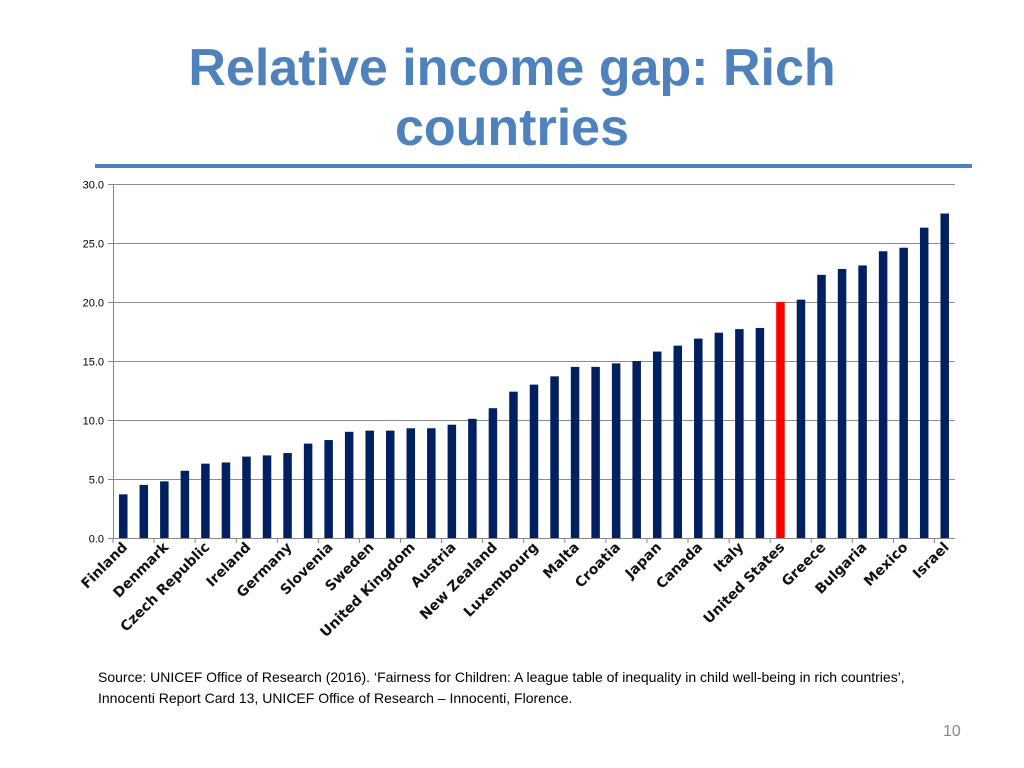  What do you see at coordinates (862, 401) in the screenshot?
I see `bar-bulgaria` at bounding box center [862, 401].